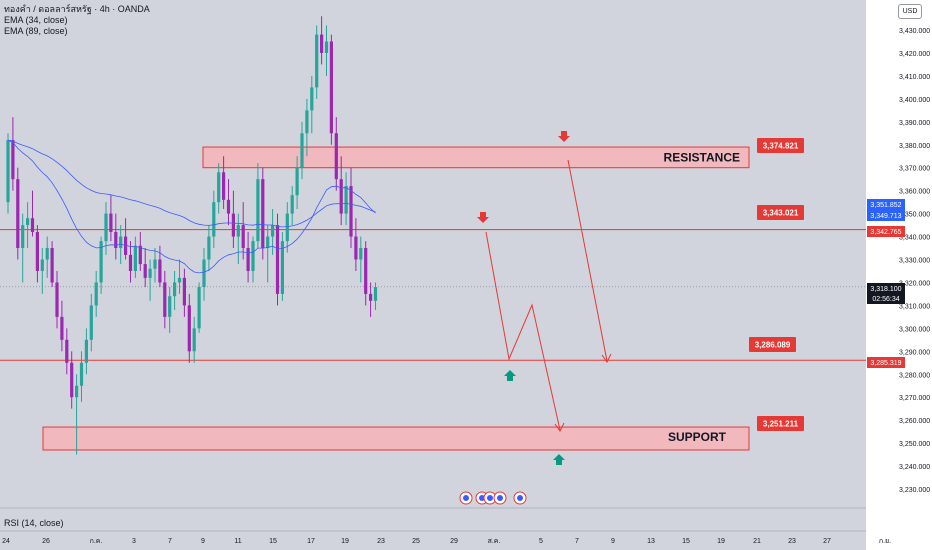 This screenshot has height=550, width=932. What do you see at coordinates (885, 299) in the screenshot?
I see `countdown-label: 02:56:34` at bounding box center [885, 299].